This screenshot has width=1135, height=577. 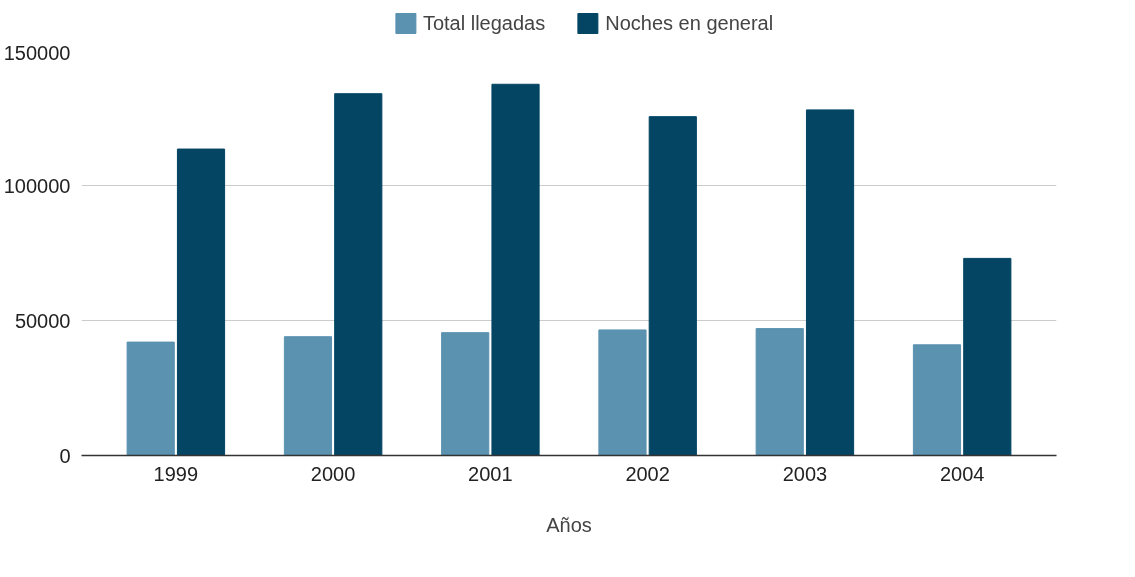 What do you see at coordinates (962, 473) in the screenshot?
I see `x-tick-label: 2004` at bounding box center [962, 473].